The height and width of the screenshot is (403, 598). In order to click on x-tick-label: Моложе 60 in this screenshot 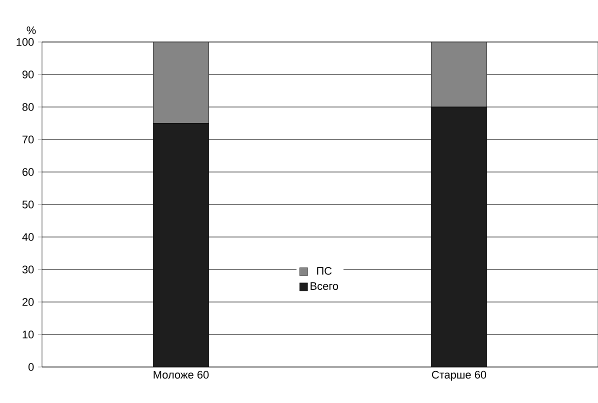, I will do `click(181, 374)`.